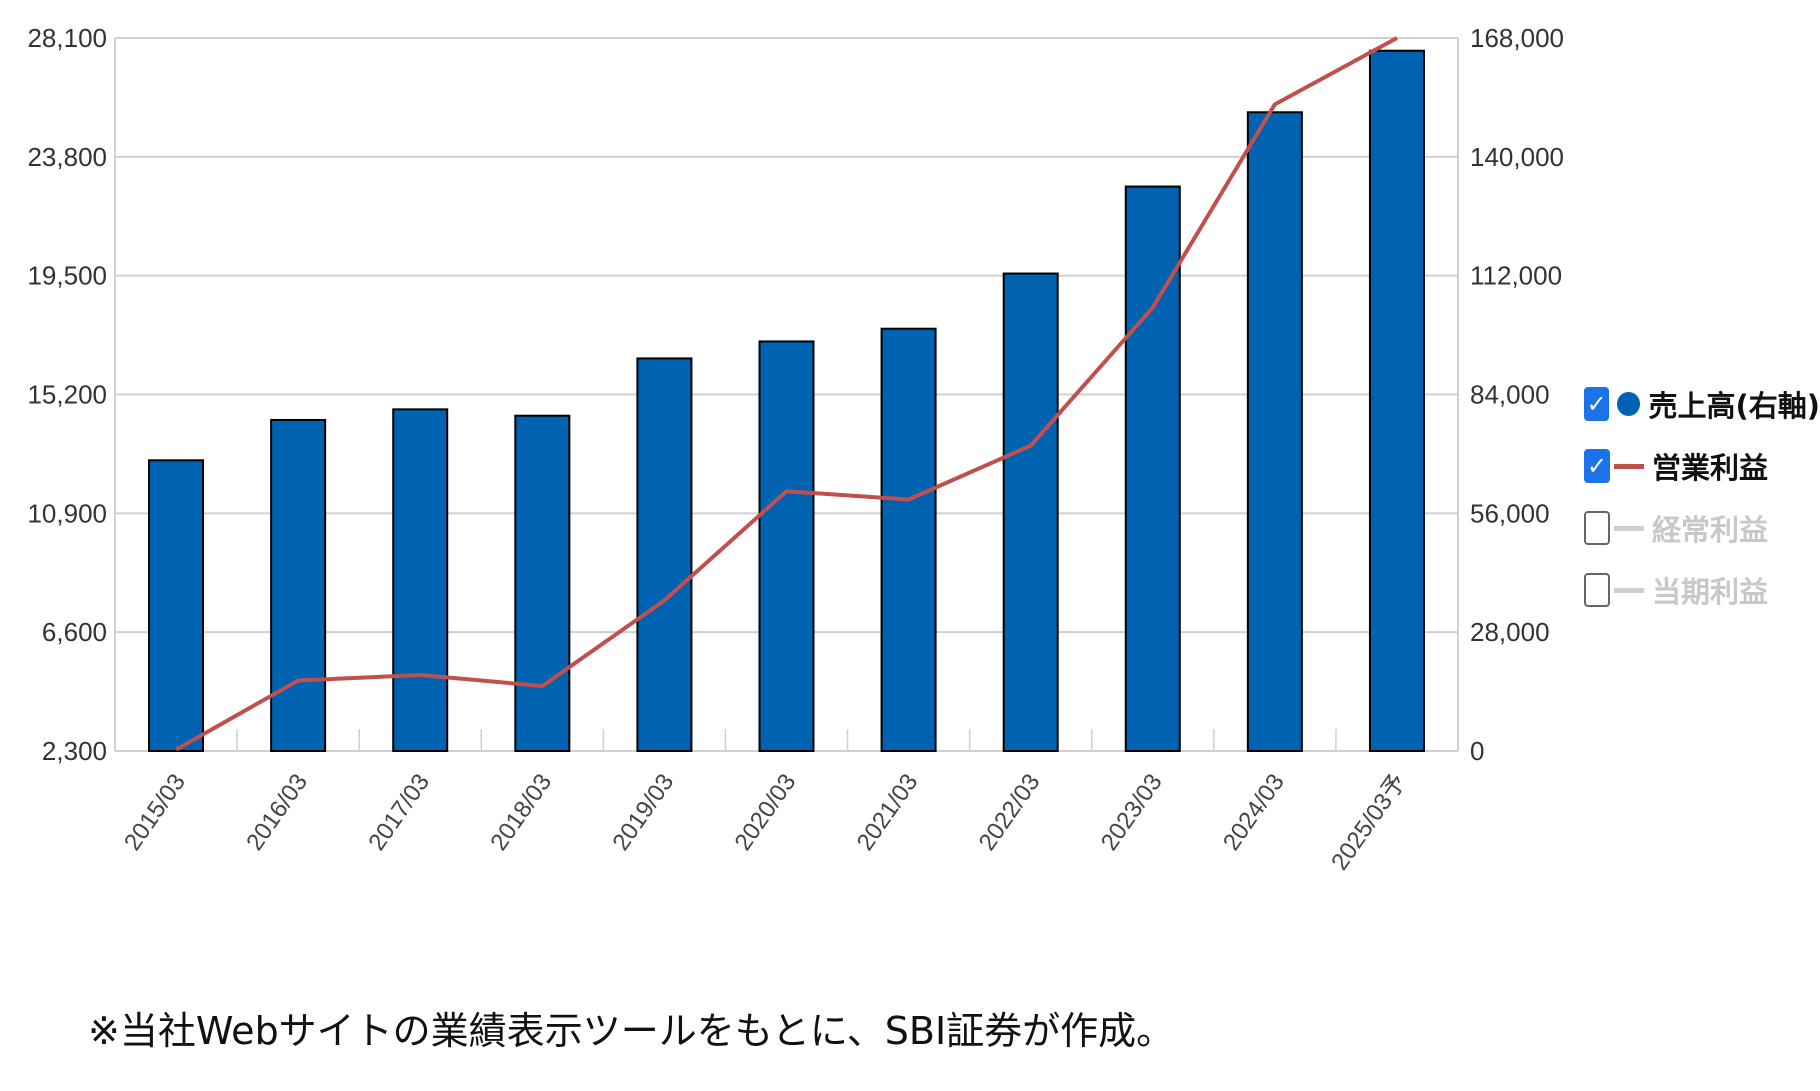  Describe the element at coordinates (1517, 157) in the screenshot. I see `right-axis-tick-label: 140,000` at that location.